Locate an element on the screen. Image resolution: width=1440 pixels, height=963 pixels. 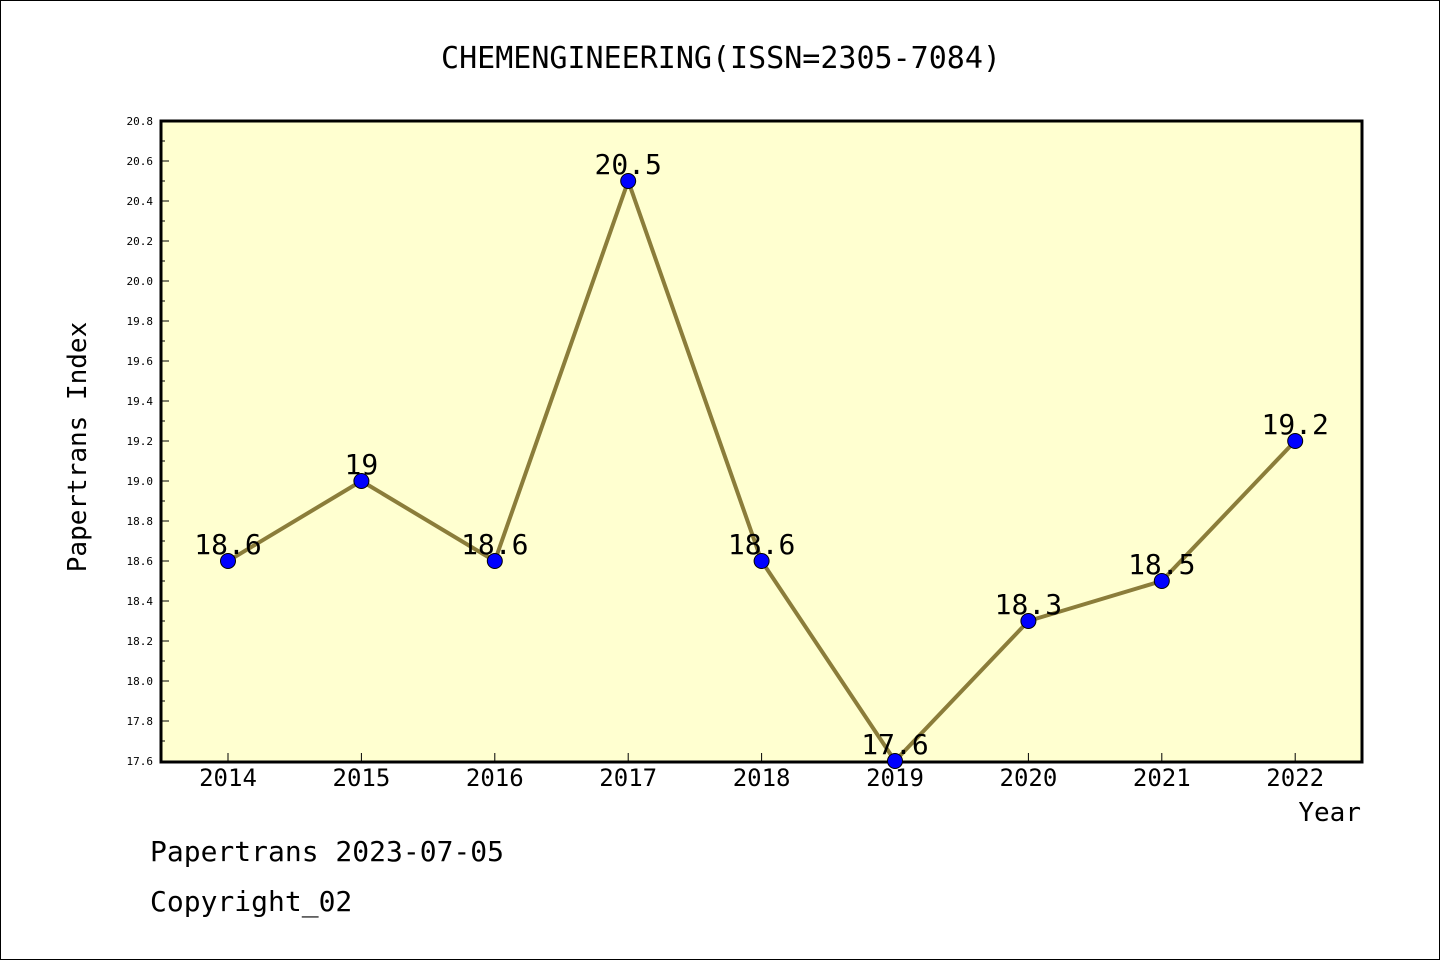
y-tick-label: 19.6 is located at coordinates (140, 361).